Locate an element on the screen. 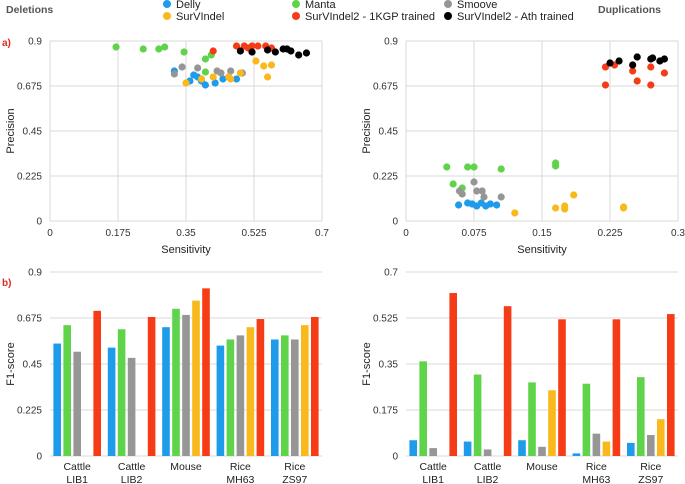 The width and height of the screenshot is (685, 484). y-tick-label: 0.525 is located at coordinates (385, 319).